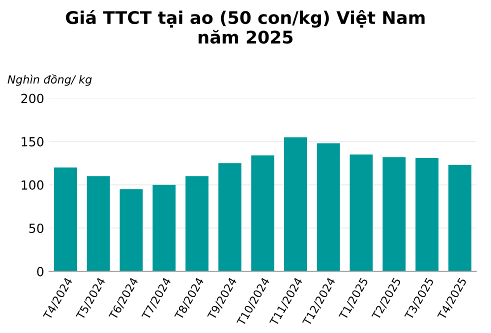 The image size is (491, 333). Describe the element at coordinates (32, 99) in the screenshot. I see `y-tick-label: 200` at that location.